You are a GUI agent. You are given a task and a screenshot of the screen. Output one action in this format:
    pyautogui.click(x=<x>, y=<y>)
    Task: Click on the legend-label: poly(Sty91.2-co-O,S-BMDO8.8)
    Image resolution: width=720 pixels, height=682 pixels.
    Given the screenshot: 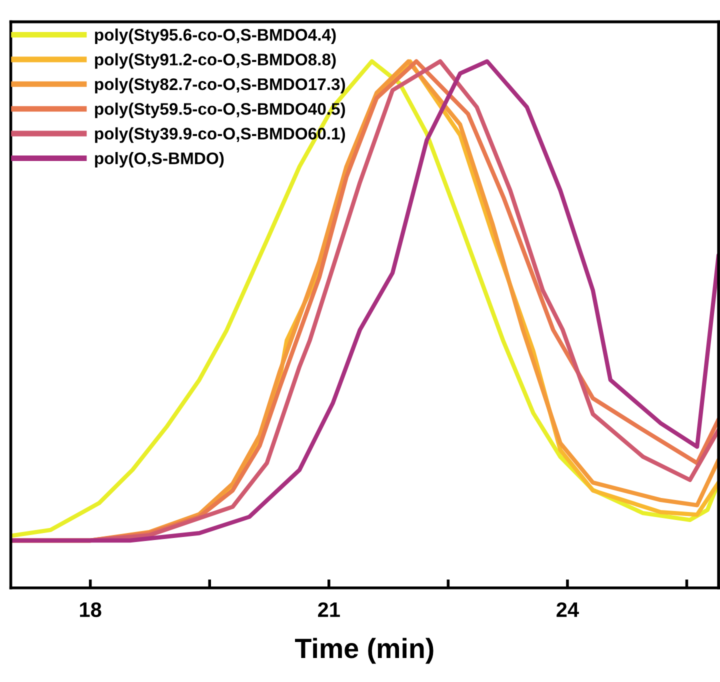 What is the action you would take?
    pyautogui.click(x=215, y=61)
    